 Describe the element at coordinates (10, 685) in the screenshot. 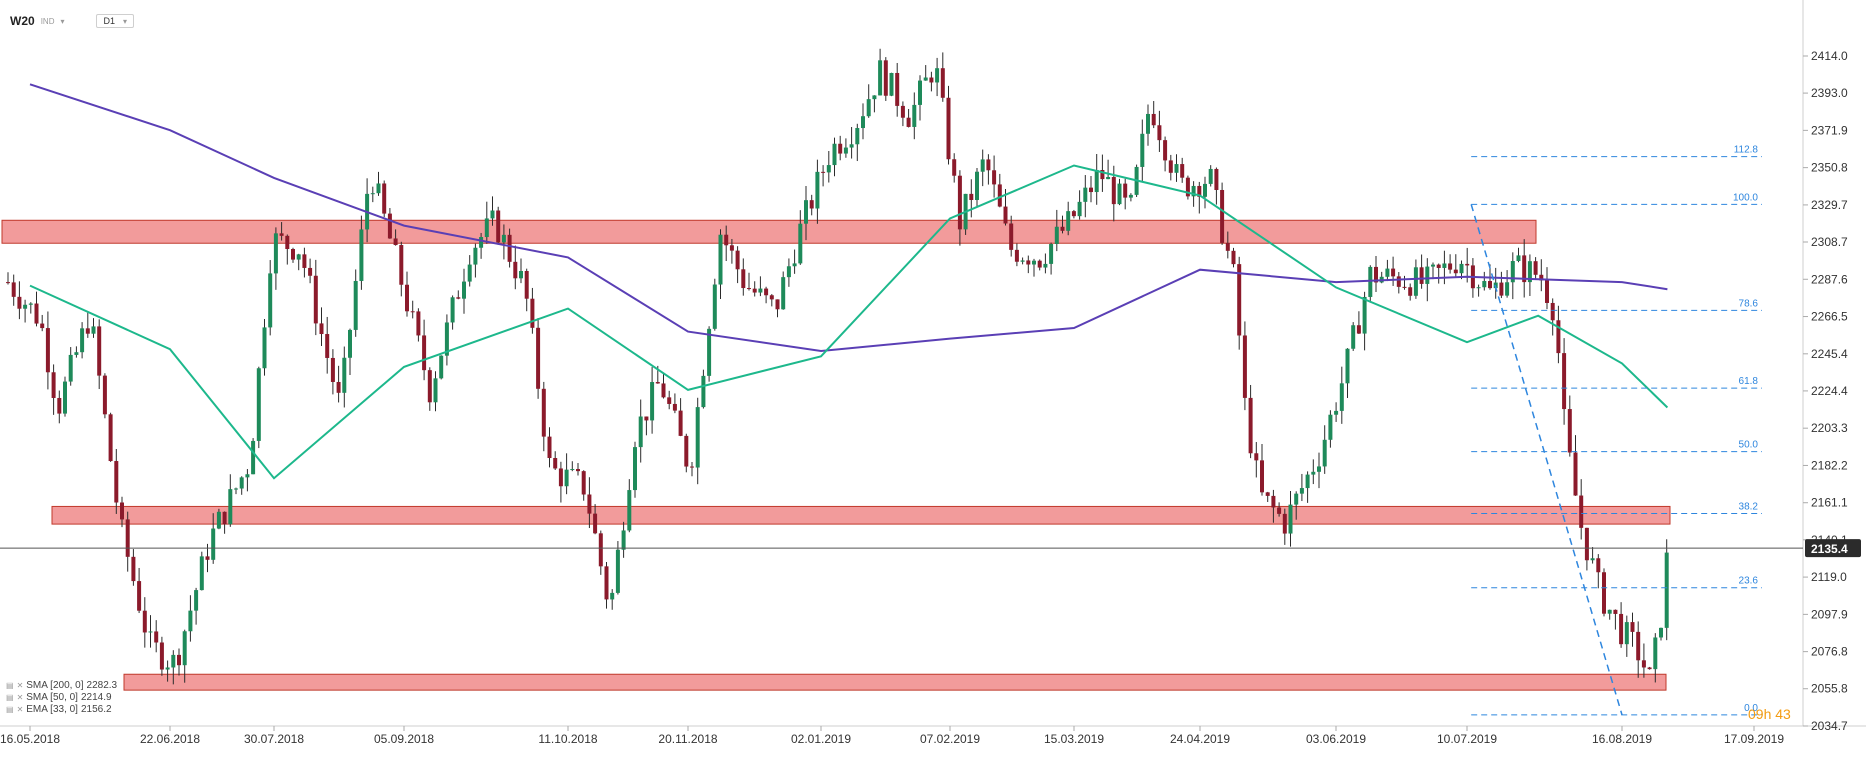

I see `settings-icon: ▤` at that location.